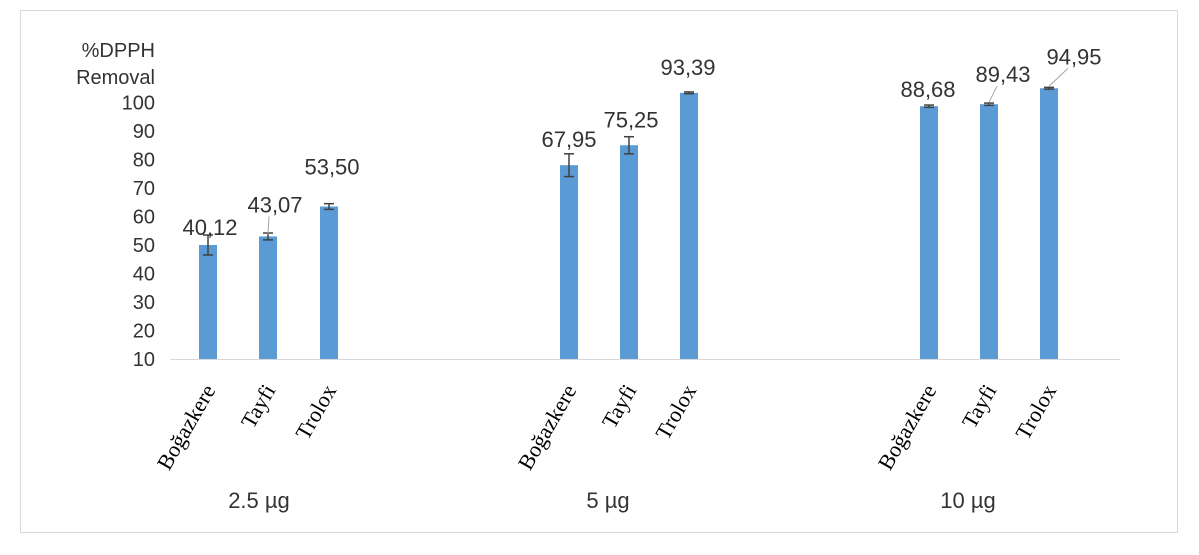  I want to click on y-axis-label-line-2: Removal, so click(115, 78).